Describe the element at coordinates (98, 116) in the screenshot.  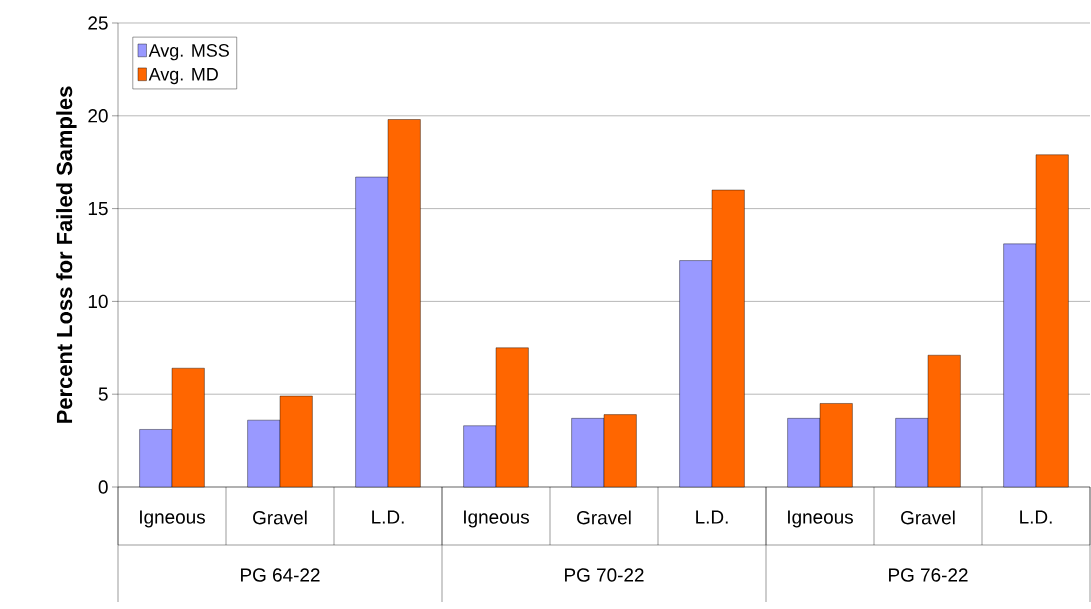
I see `y-tick-label: 20` at that location.